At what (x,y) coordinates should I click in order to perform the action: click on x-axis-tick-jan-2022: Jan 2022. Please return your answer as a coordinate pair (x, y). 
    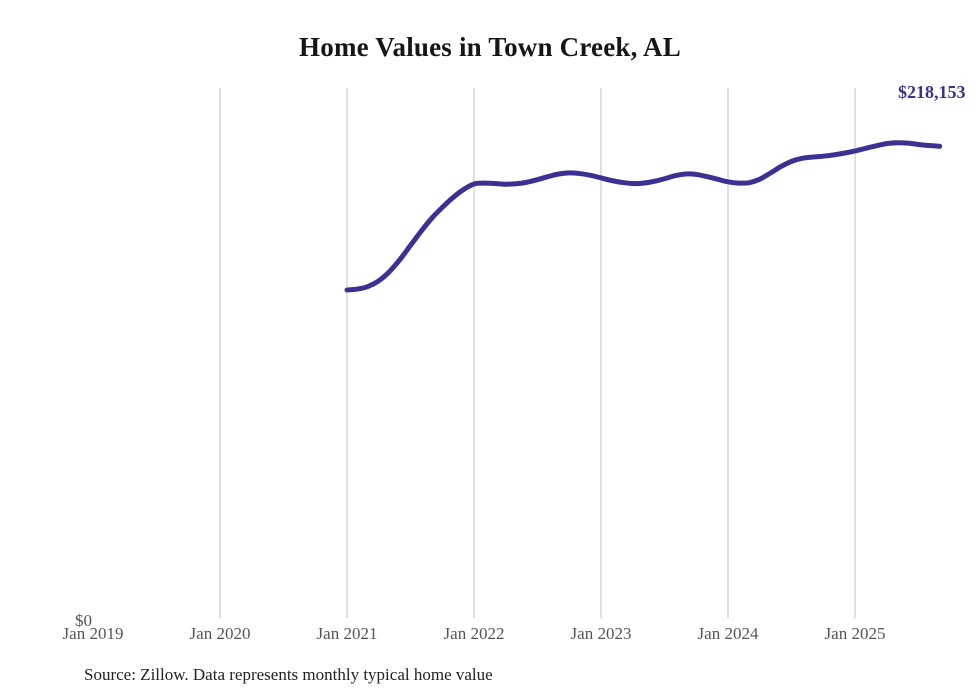
    Looking at the image, I should click on (474, 633).